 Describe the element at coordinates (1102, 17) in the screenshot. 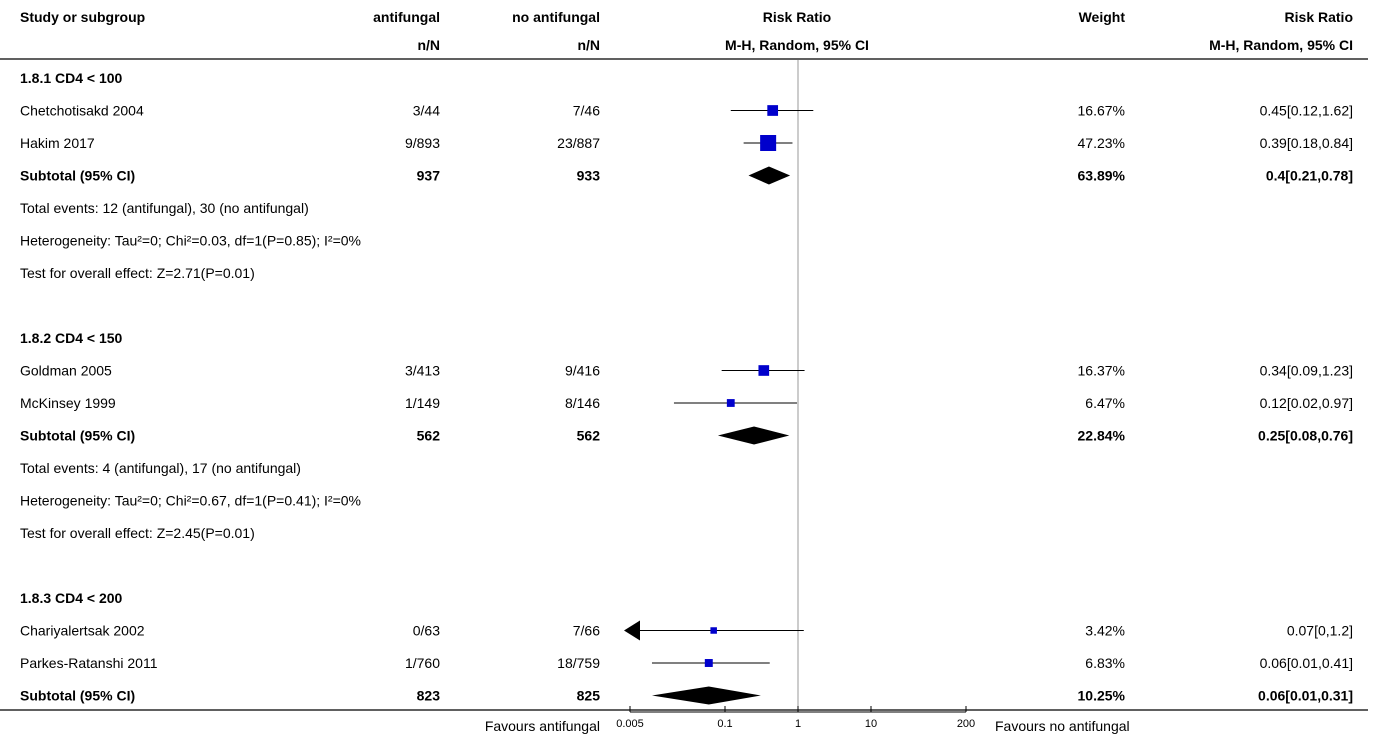

I see `header-weight: Weight` at that location.